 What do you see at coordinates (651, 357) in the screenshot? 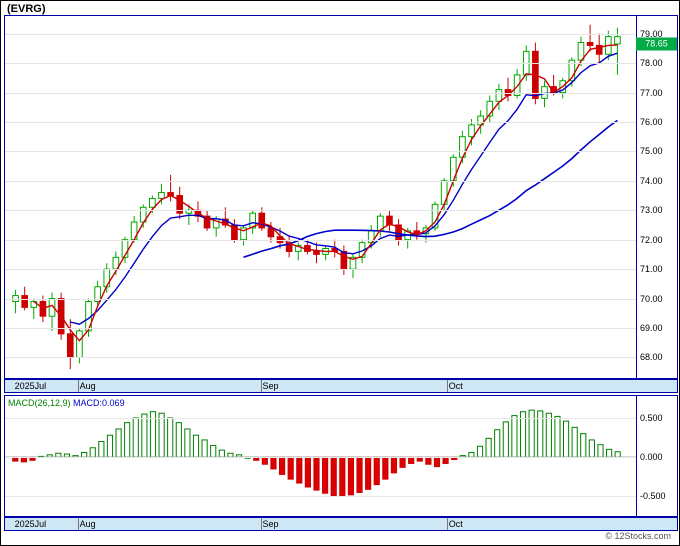
I see `price-axis-label: 68.00` at bounding box center [651, 357].